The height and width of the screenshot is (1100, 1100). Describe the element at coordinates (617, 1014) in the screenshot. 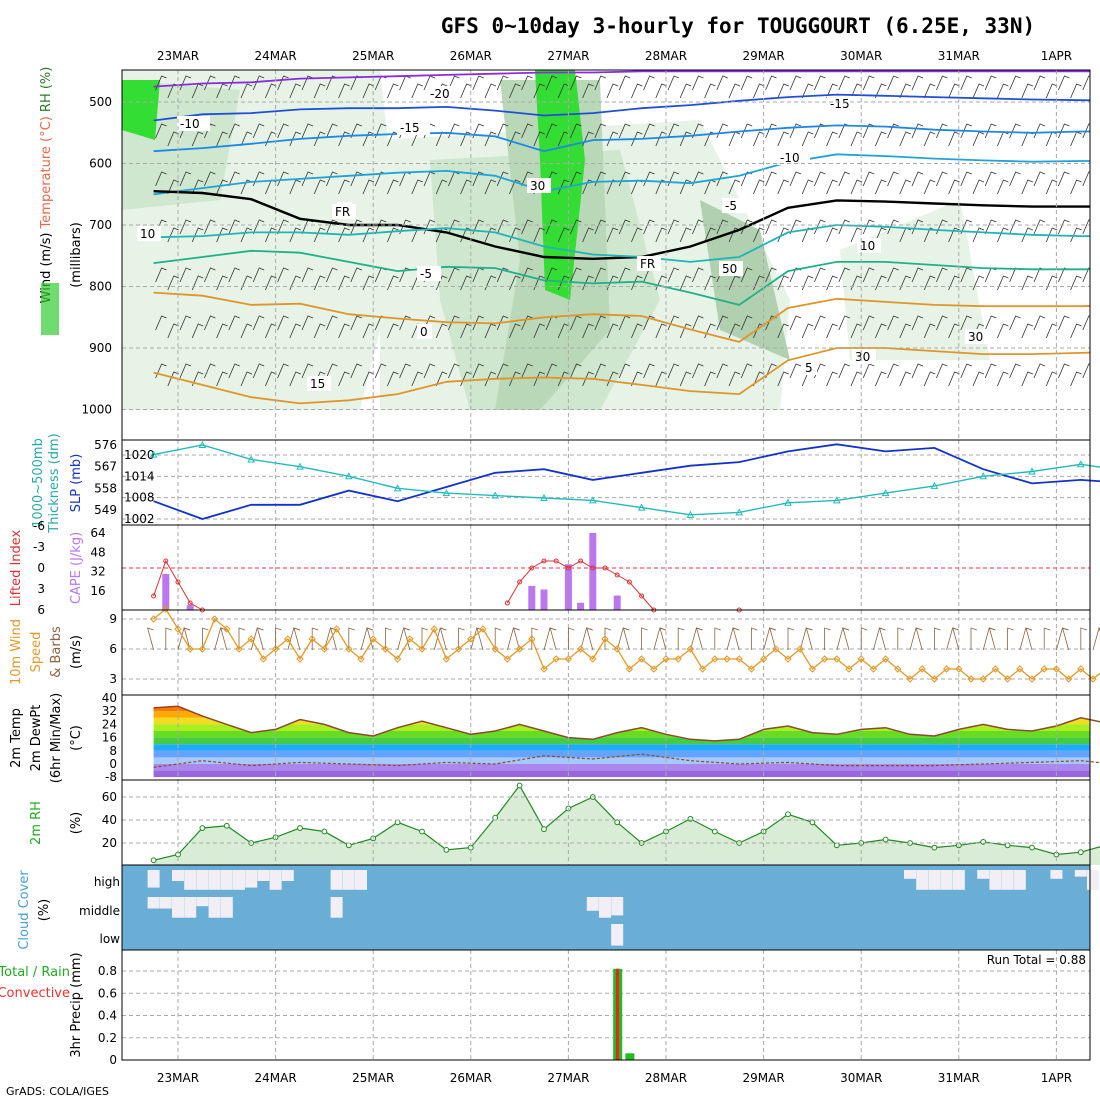

I see `convective-precip-bar` at that location.